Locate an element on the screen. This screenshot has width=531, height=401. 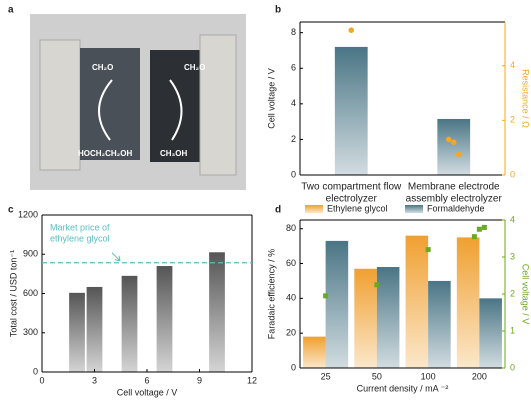
panel-label: c is located at coordinates (11, 210).